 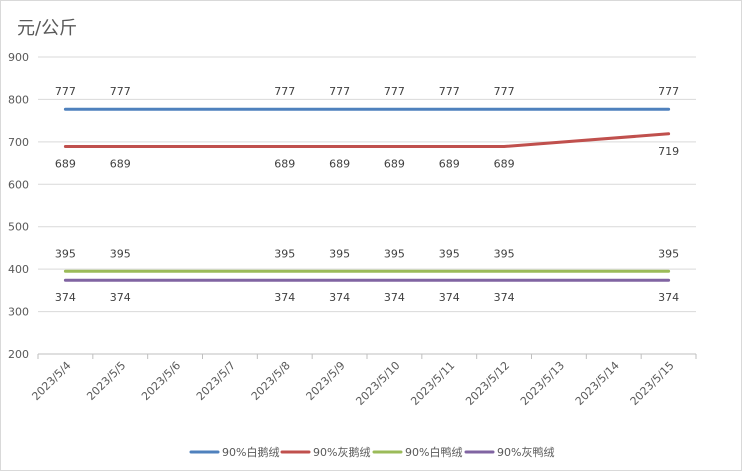 What do you see at coordinates (367, 140) in the screenshot?
I see `series-line` at bounding box center [367, 140].